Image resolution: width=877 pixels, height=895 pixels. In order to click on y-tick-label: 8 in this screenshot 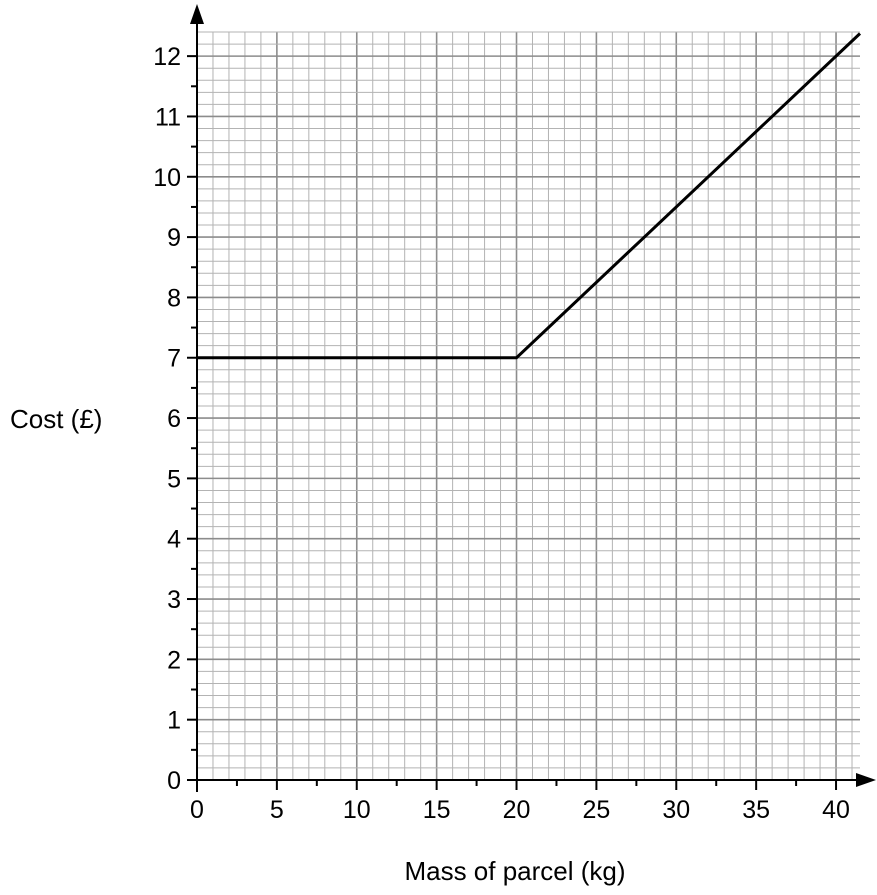, I will do `click(174, 298)`.